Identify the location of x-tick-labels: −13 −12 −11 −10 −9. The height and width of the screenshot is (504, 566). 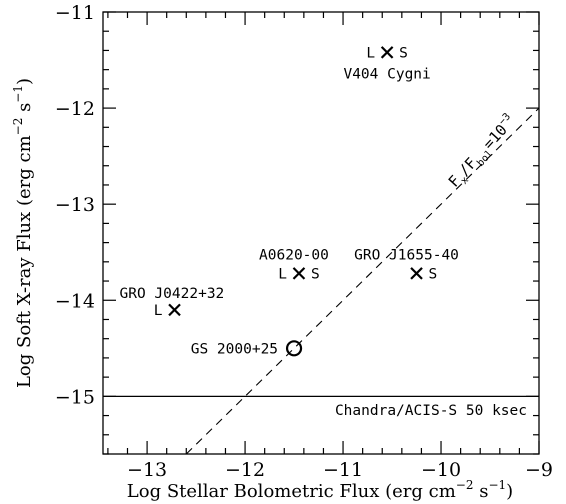
(340, 470).